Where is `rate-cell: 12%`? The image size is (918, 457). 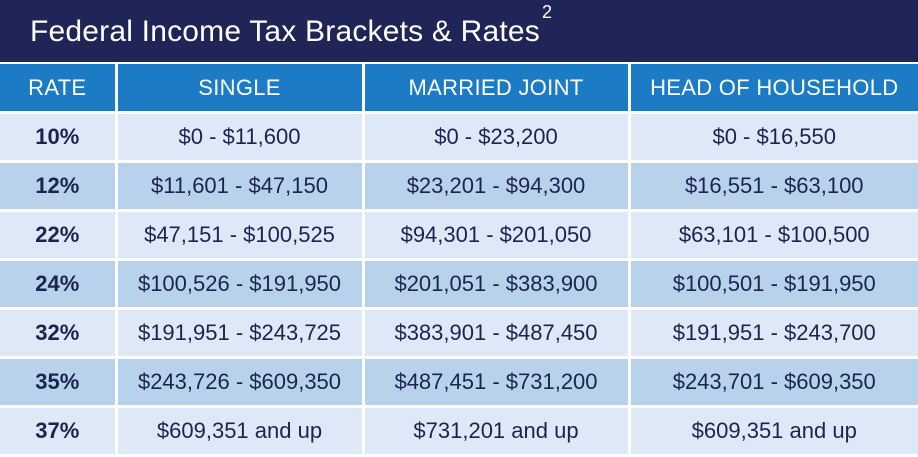
rate-cell: 12% is located at coordinates (58, 186).